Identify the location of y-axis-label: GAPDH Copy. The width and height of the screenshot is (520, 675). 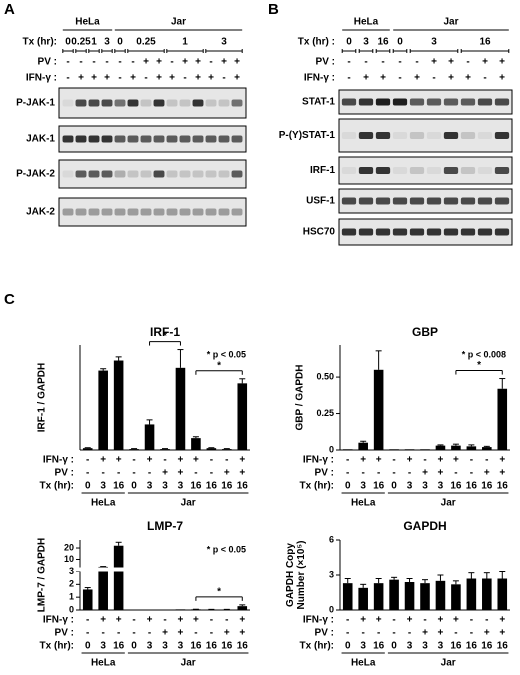
(290, 575).